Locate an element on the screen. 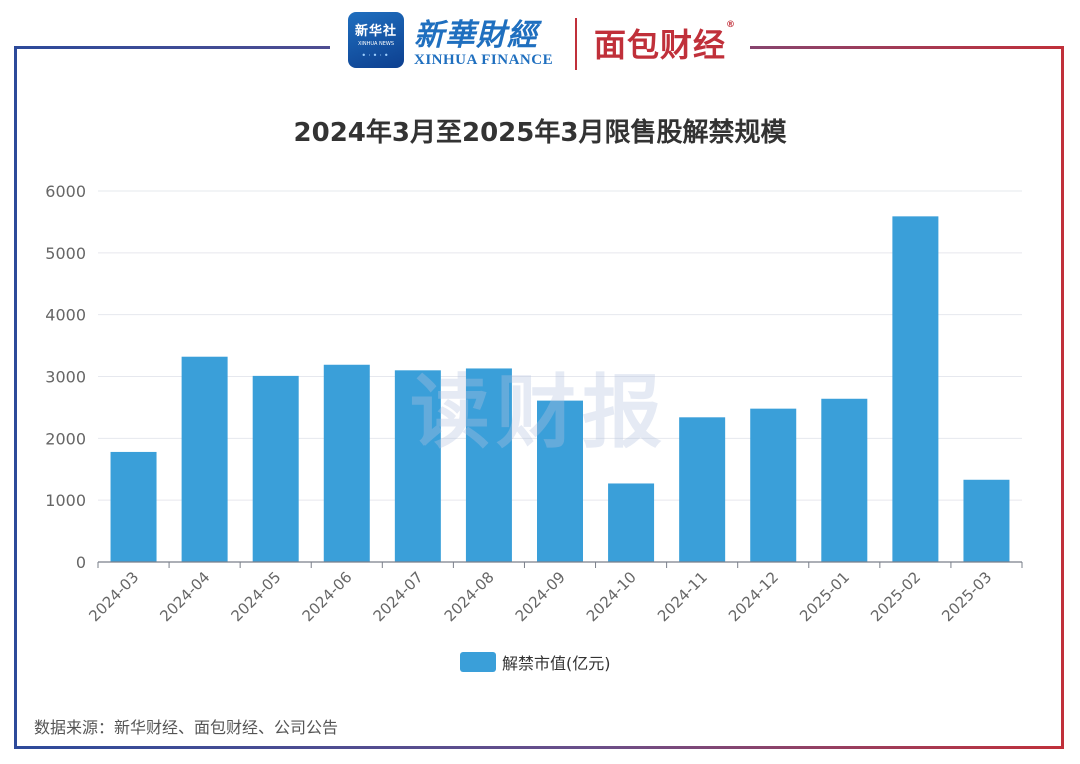 Image resolution: width=1080 pixels, height=764 pixels. x-tick-label: 2024-06 is located at coordinates (327, 596).